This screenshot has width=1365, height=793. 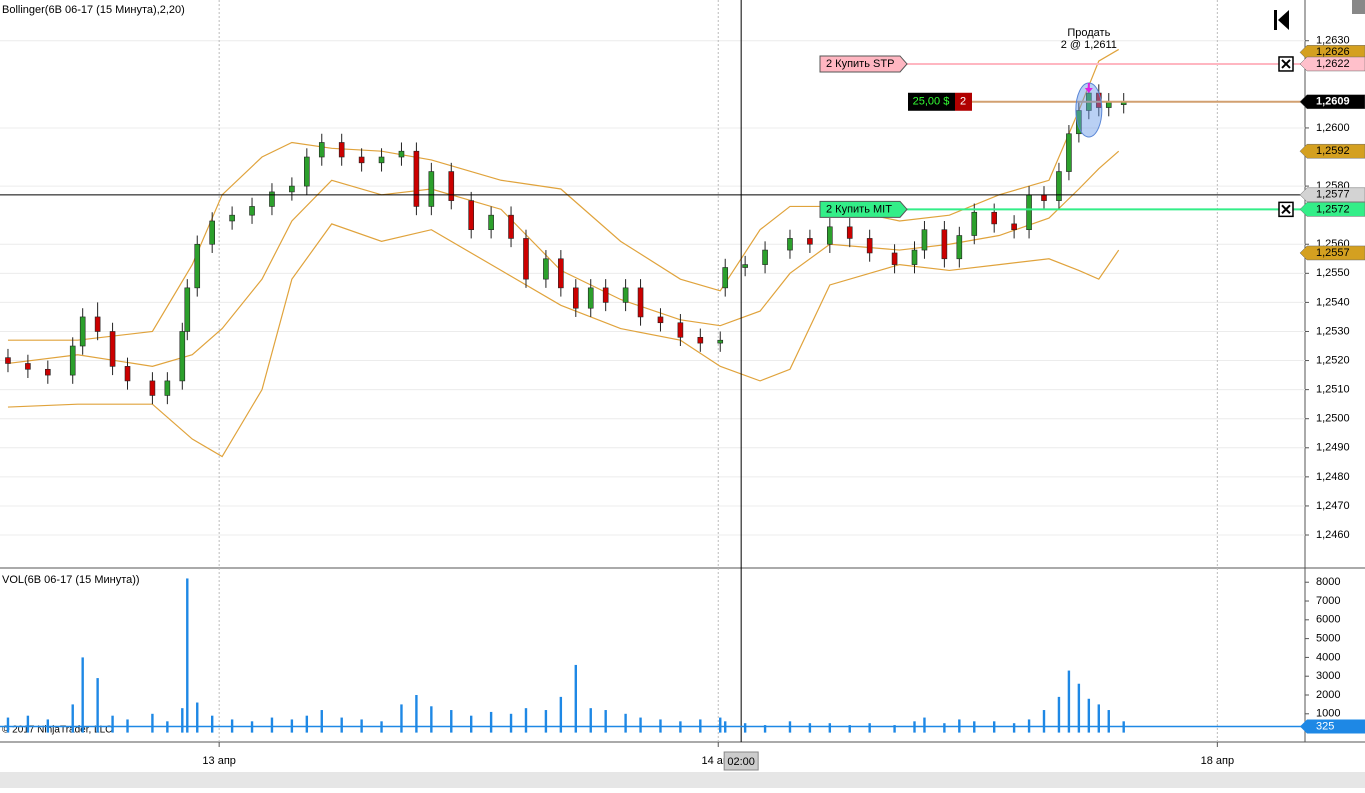 I want to click on y-tick-label: 1,2540, so click(x=1333, y=302).